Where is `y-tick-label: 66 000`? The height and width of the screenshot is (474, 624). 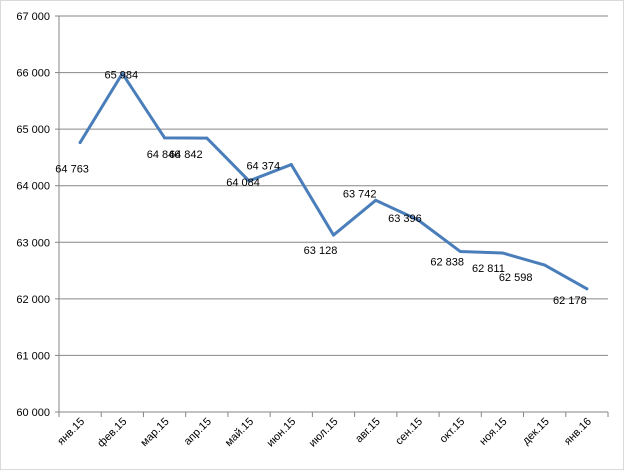
y-tick-label: 66 000 is located at coordinates (33, 74).